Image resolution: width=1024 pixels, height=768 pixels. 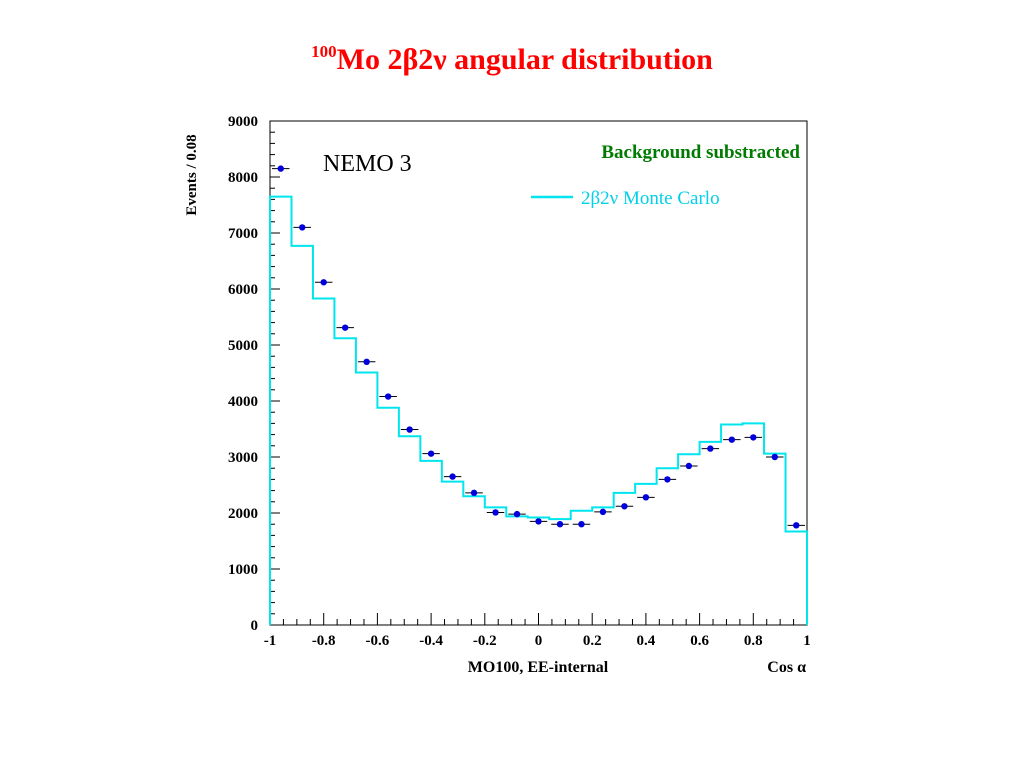 What do you see at coordinates (243, 402) in the screenshot?
I see `y-tick-label: 4000` at bounding box center [243, 402].